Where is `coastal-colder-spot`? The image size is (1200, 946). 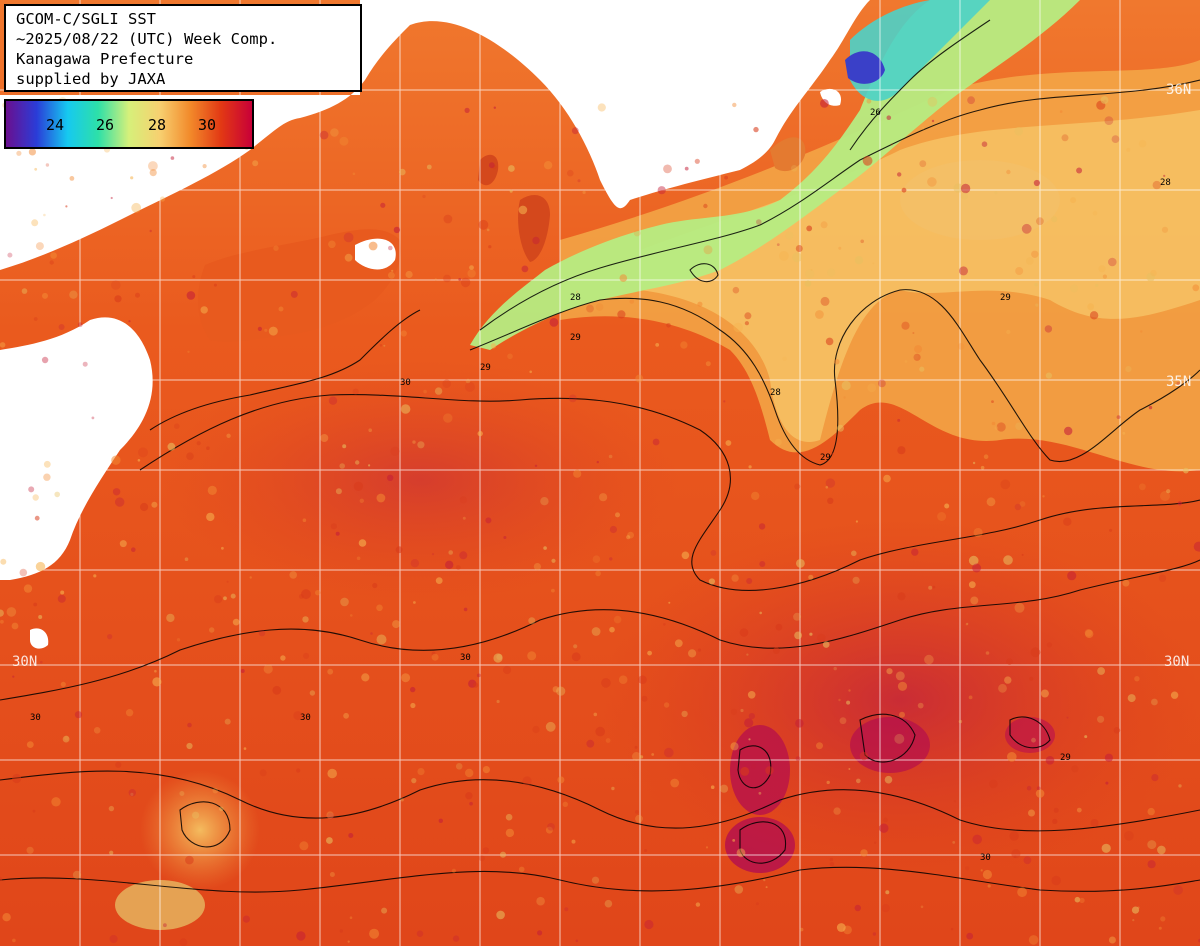 coastal-colder-spot is located at coordinates (865, 67).